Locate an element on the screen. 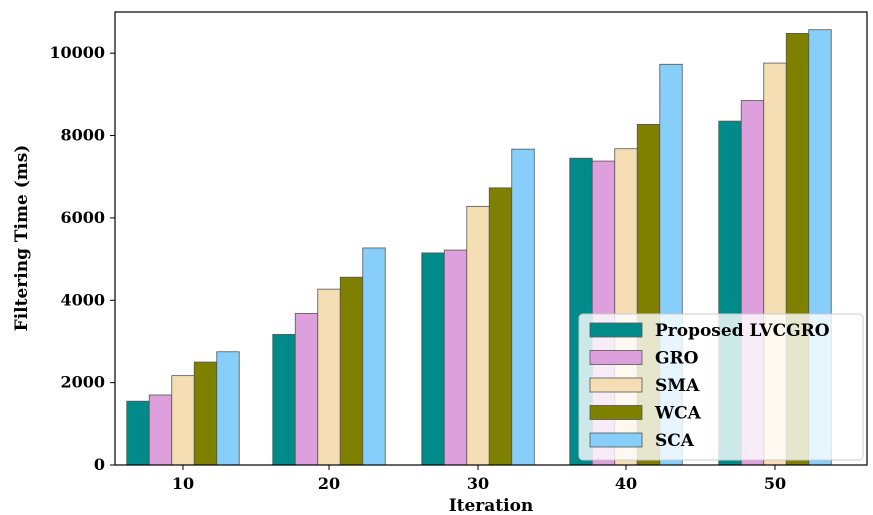 The width and height of the screenshot is (873, 515). x-tick-label-20: 20 is located at coordinates (329, 483).